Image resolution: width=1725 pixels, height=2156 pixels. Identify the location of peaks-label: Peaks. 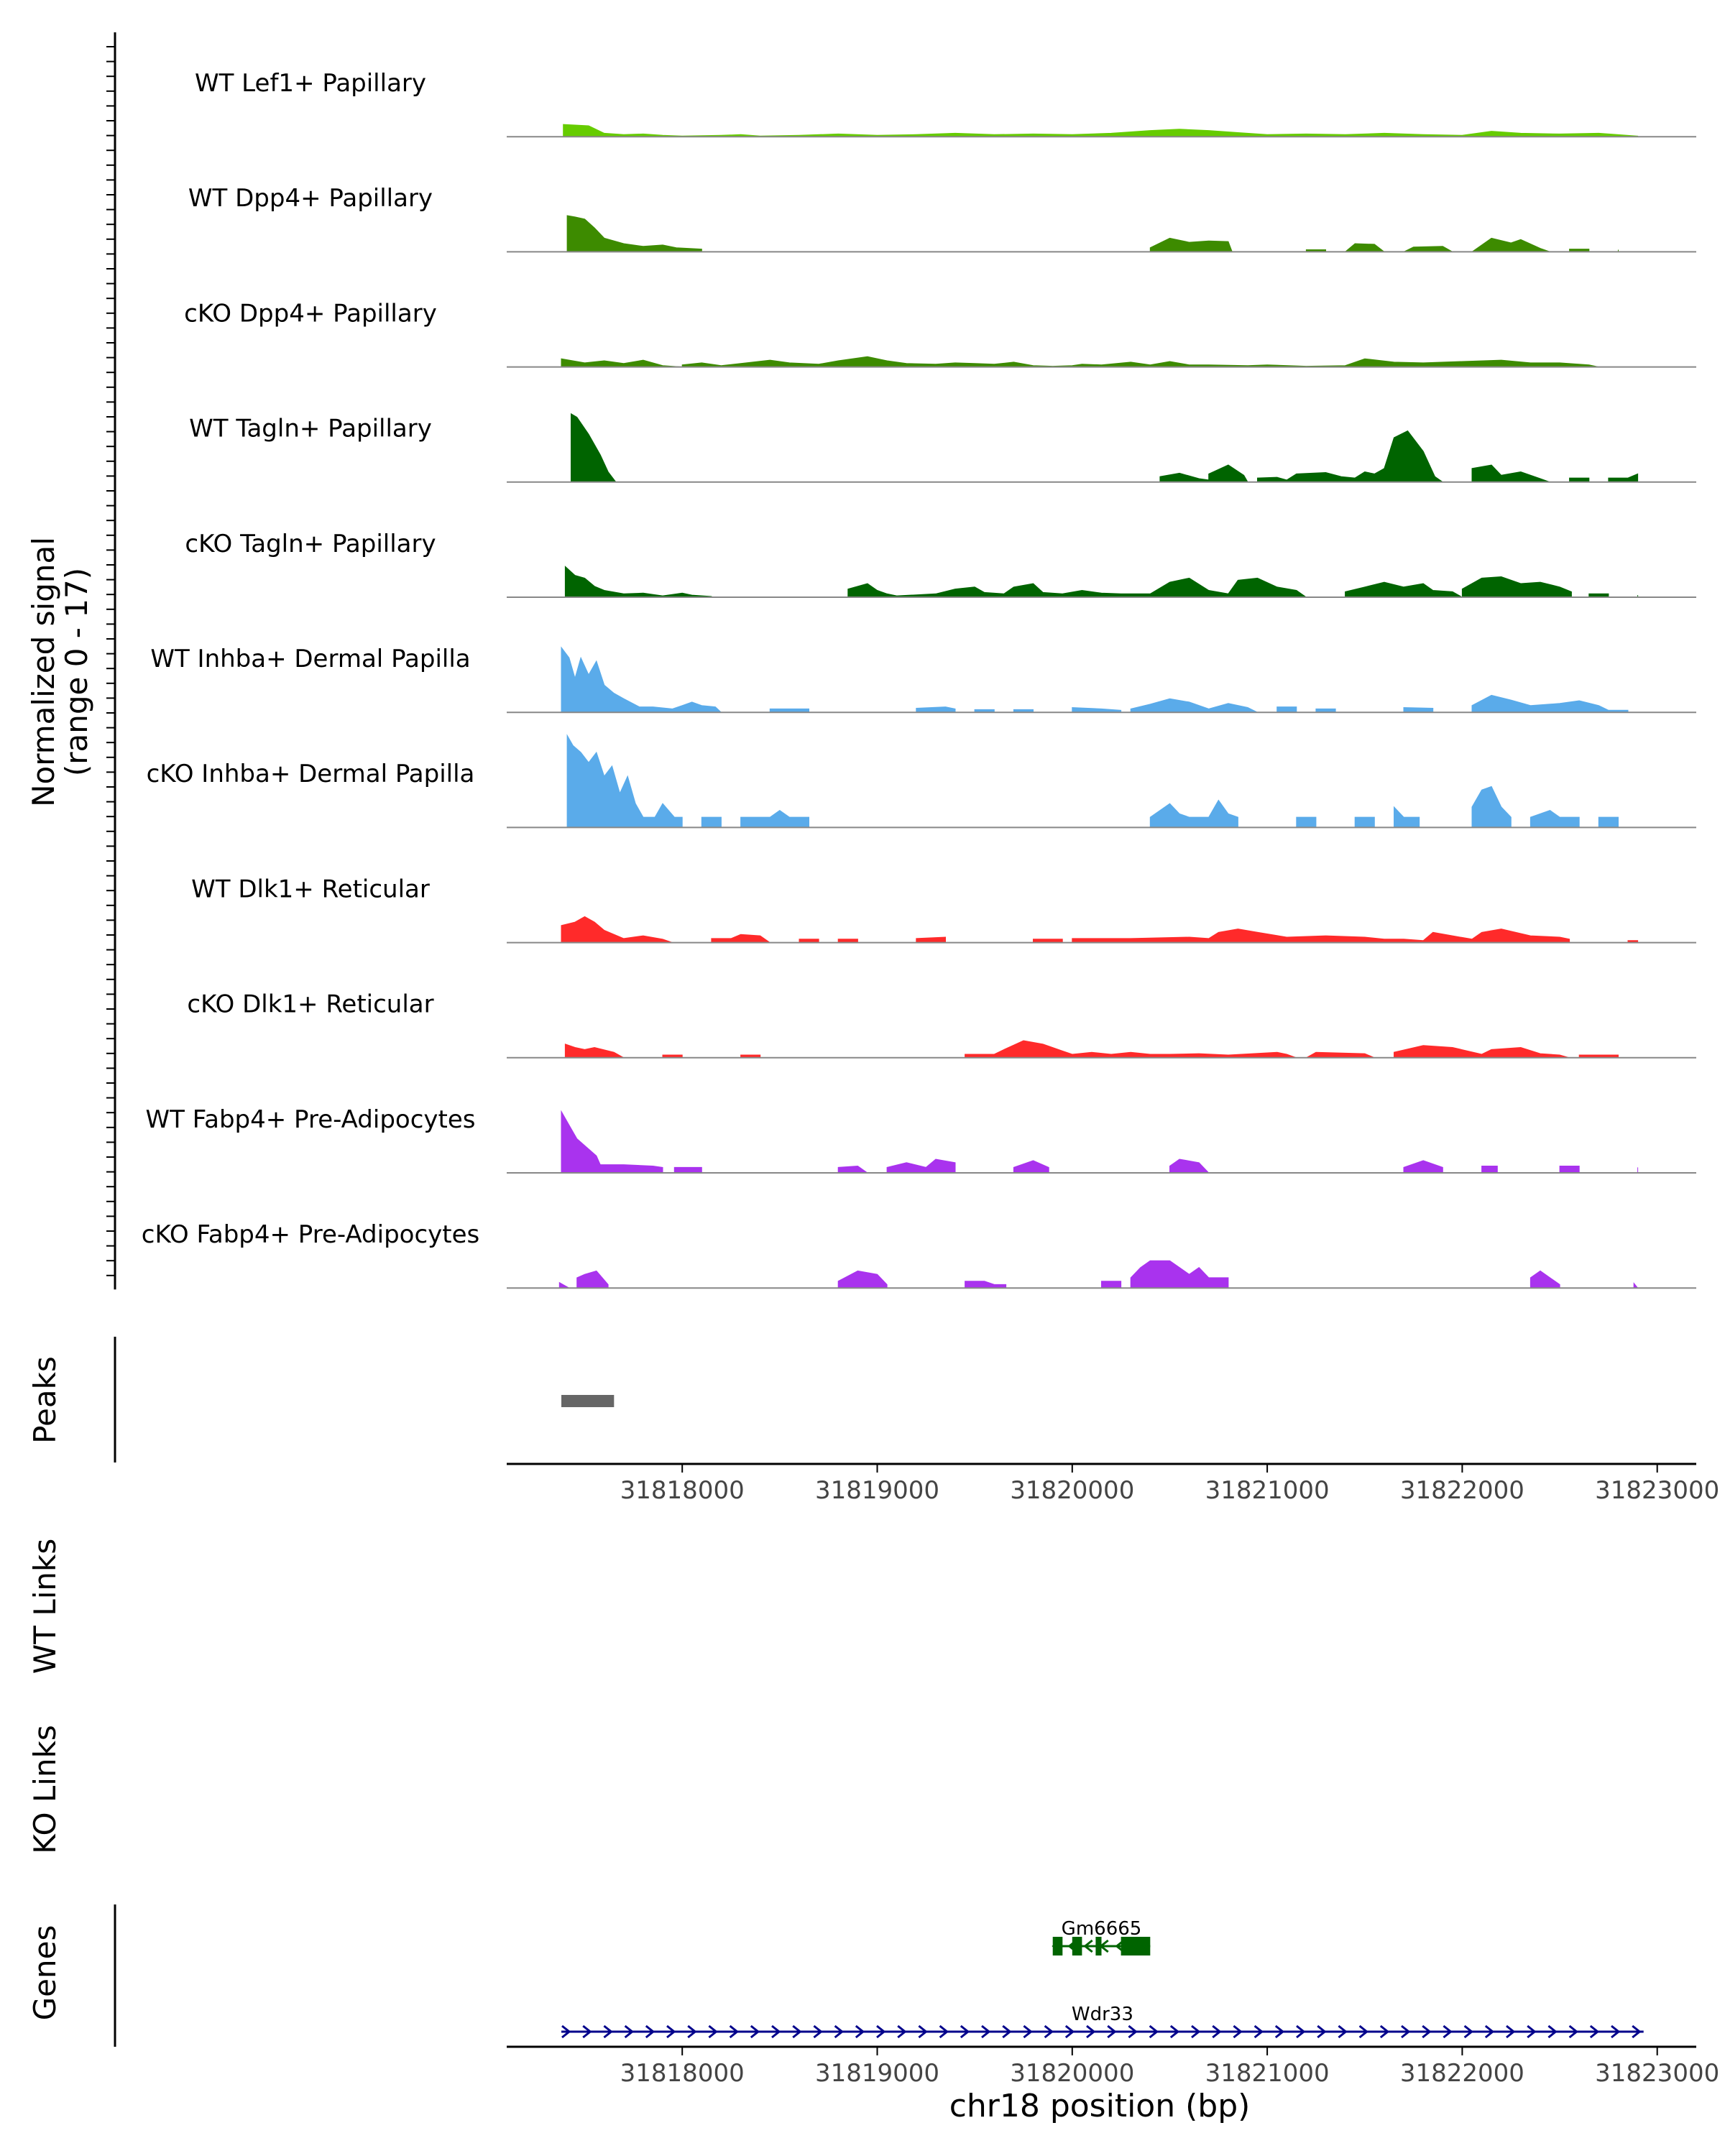
(45, 1400).